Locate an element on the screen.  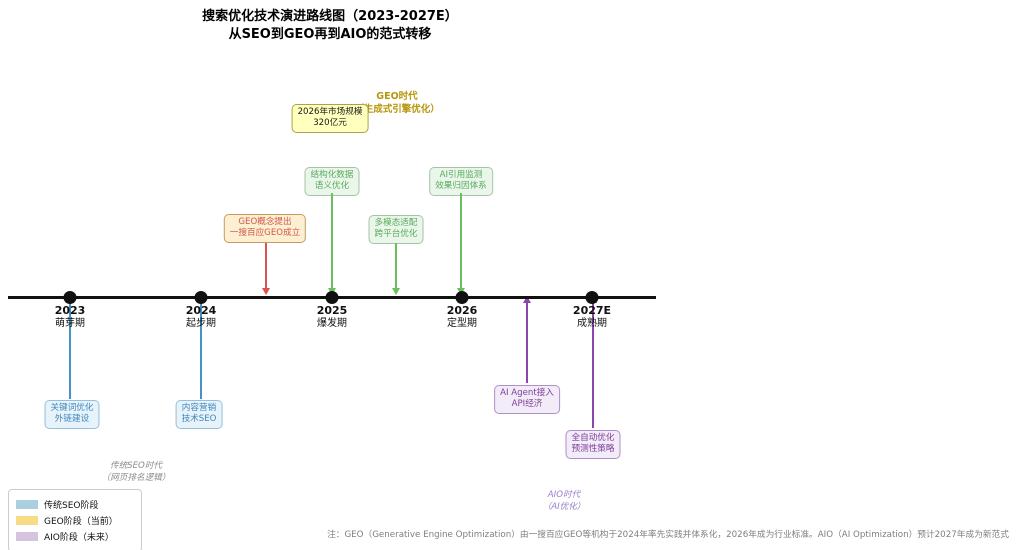
annotation-line: 效果归因体系 is located at coordinates (461, 186).